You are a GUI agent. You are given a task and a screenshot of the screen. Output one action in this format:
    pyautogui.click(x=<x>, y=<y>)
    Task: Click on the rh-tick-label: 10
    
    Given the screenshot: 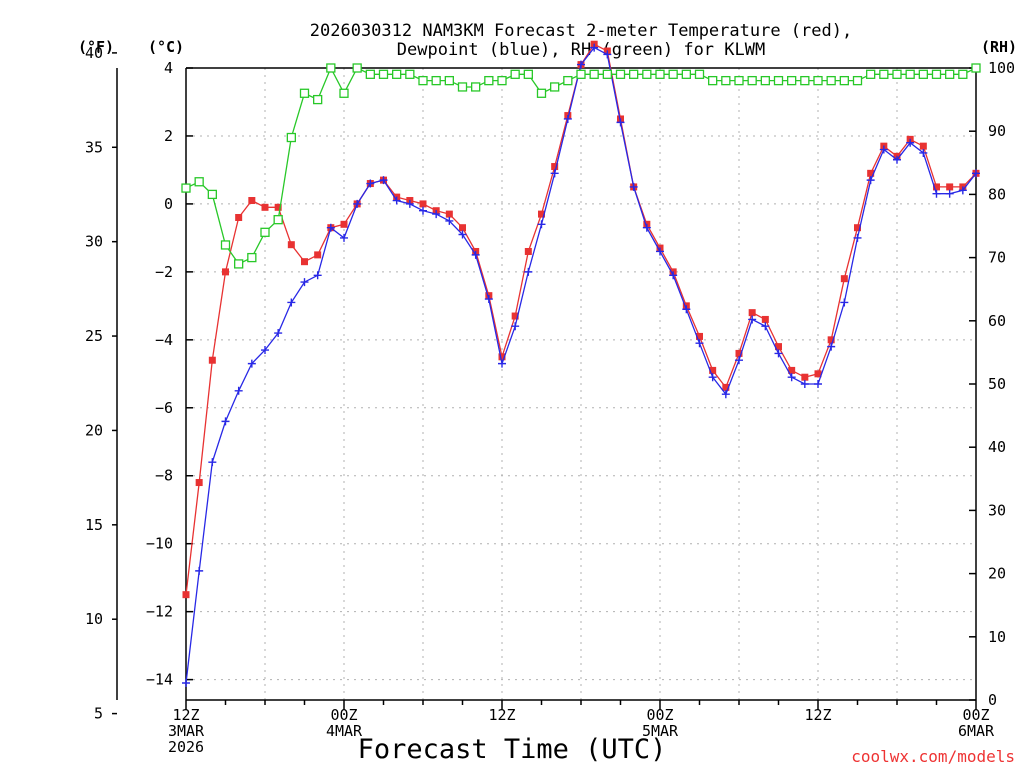 What is the action you would take?
    pyautogui.click(x=997, y=637)
    